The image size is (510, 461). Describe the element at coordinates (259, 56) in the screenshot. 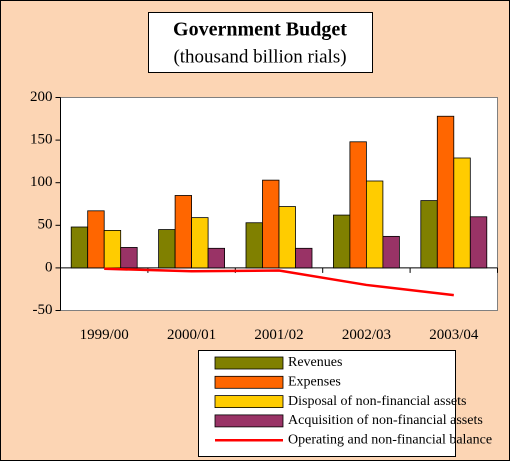

I see `chart-subtitle: (thousand billion rials)` at that location.